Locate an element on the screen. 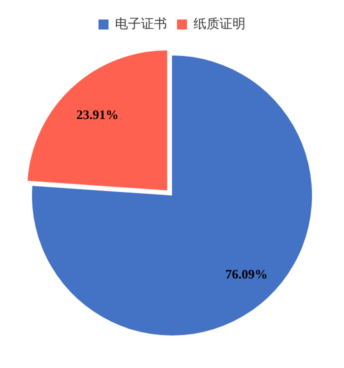 This screenshot has width=344, height=368. legend-label: 电子证书 is located at coordinates (141, 24).